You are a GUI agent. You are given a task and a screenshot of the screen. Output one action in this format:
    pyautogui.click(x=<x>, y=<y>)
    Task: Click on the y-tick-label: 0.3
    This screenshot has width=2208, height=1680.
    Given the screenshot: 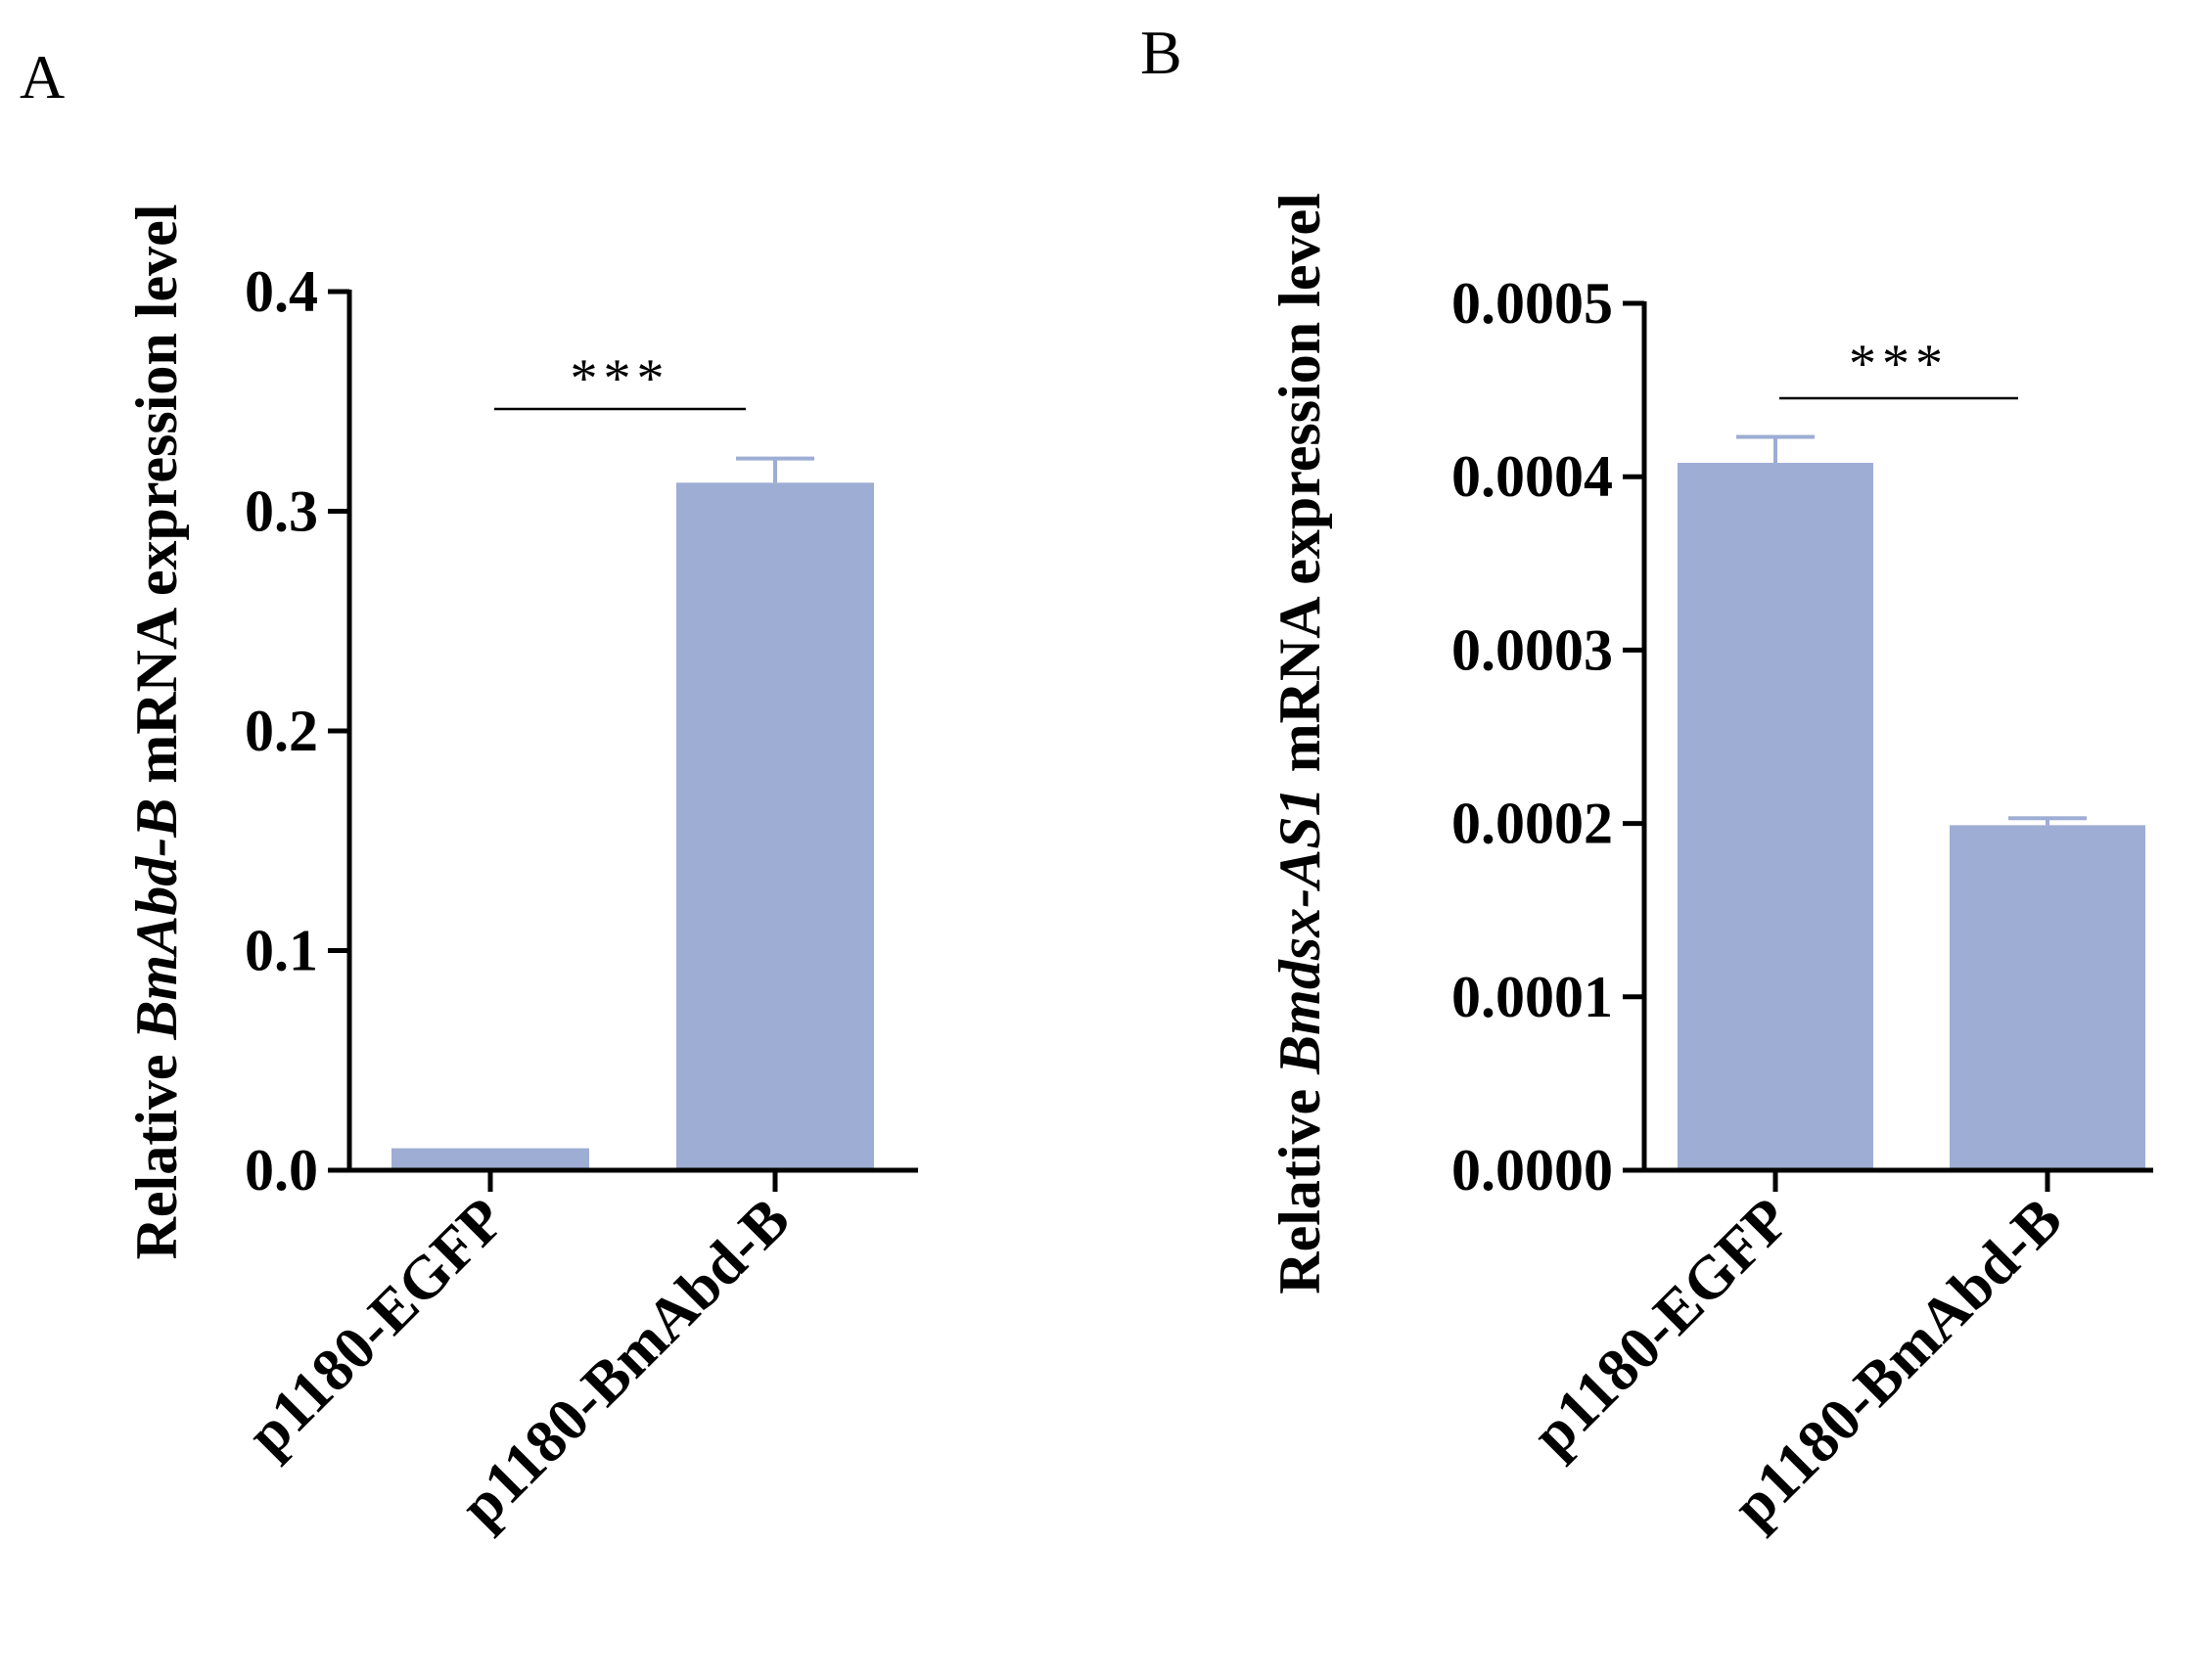 What is the action you would take?
    pyautogui.click(x=281, y=511)
    